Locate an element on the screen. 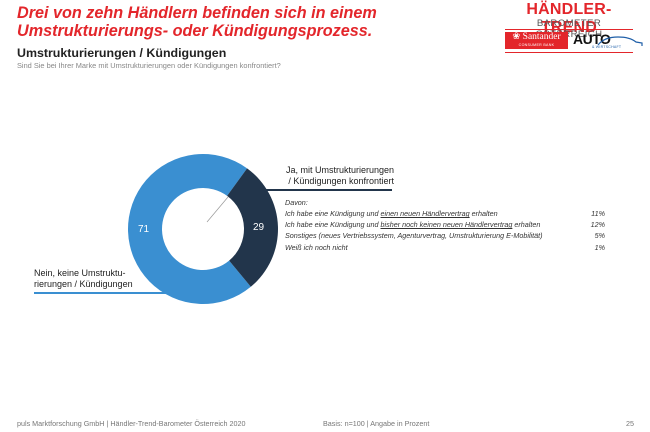 Image resolution: width=650 pixels, height=432 pixels. footer-basis: Basis: n=100 | Angabe in Prozent is located at coordinates (376, 423).